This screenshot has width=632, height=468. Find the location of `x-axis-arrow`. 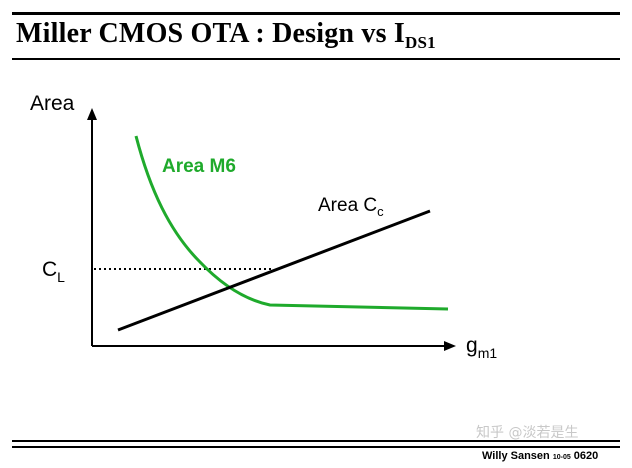

x-axis-arrow is located at coordinates (450, 346).